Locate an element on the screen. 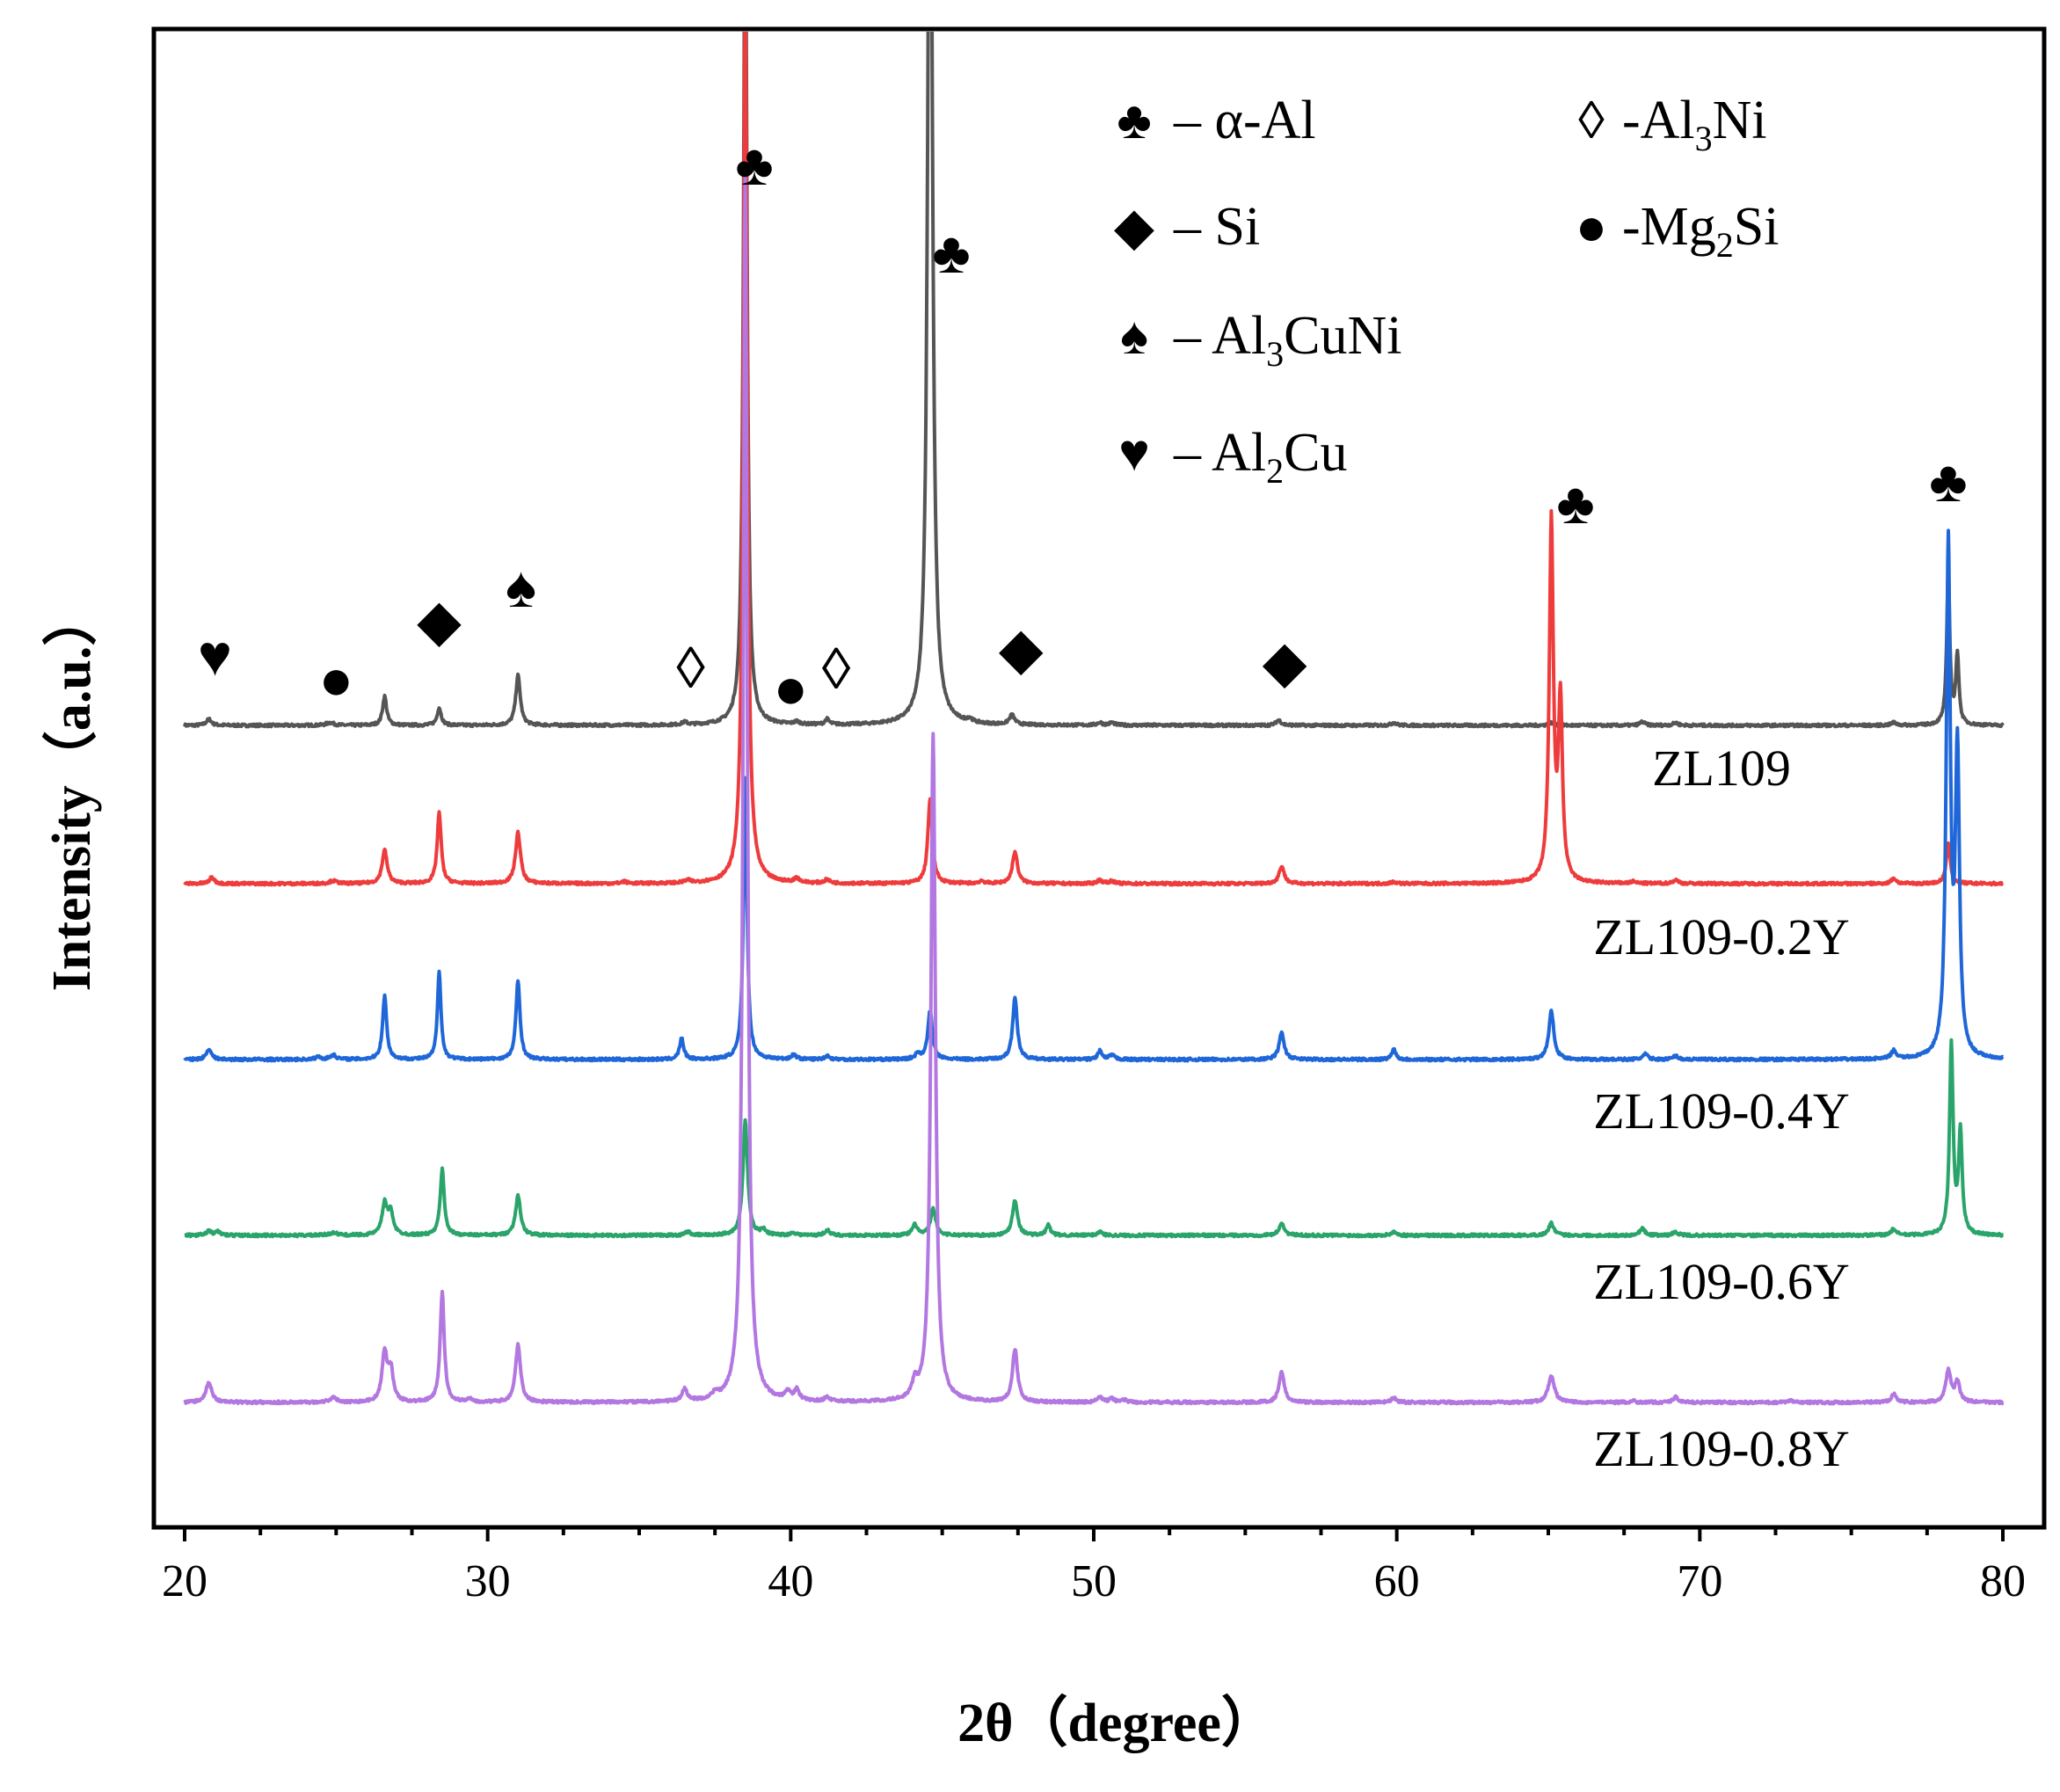 The width and height of the screenshot is (2060, 1792). peak-marker-4: ♠ is located at coordinates (521, 588).